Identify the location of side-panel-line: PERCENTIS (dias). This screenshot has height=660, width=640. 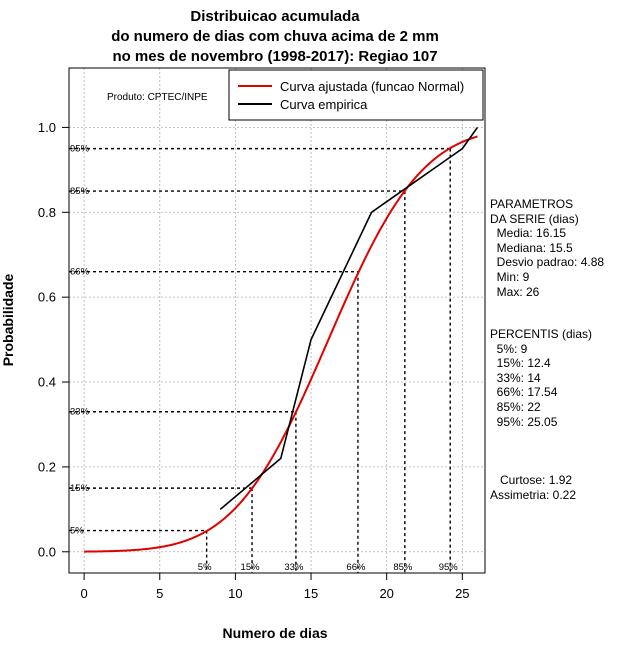
(541, 334).